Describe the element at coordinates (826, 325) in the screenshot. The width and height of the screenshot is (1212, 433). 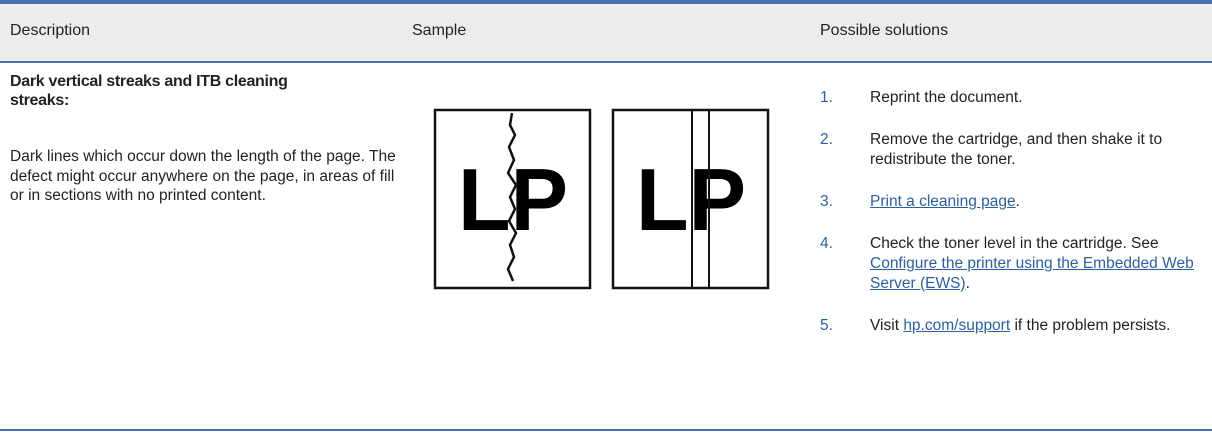
I see `solution-number: 5.` at that location.